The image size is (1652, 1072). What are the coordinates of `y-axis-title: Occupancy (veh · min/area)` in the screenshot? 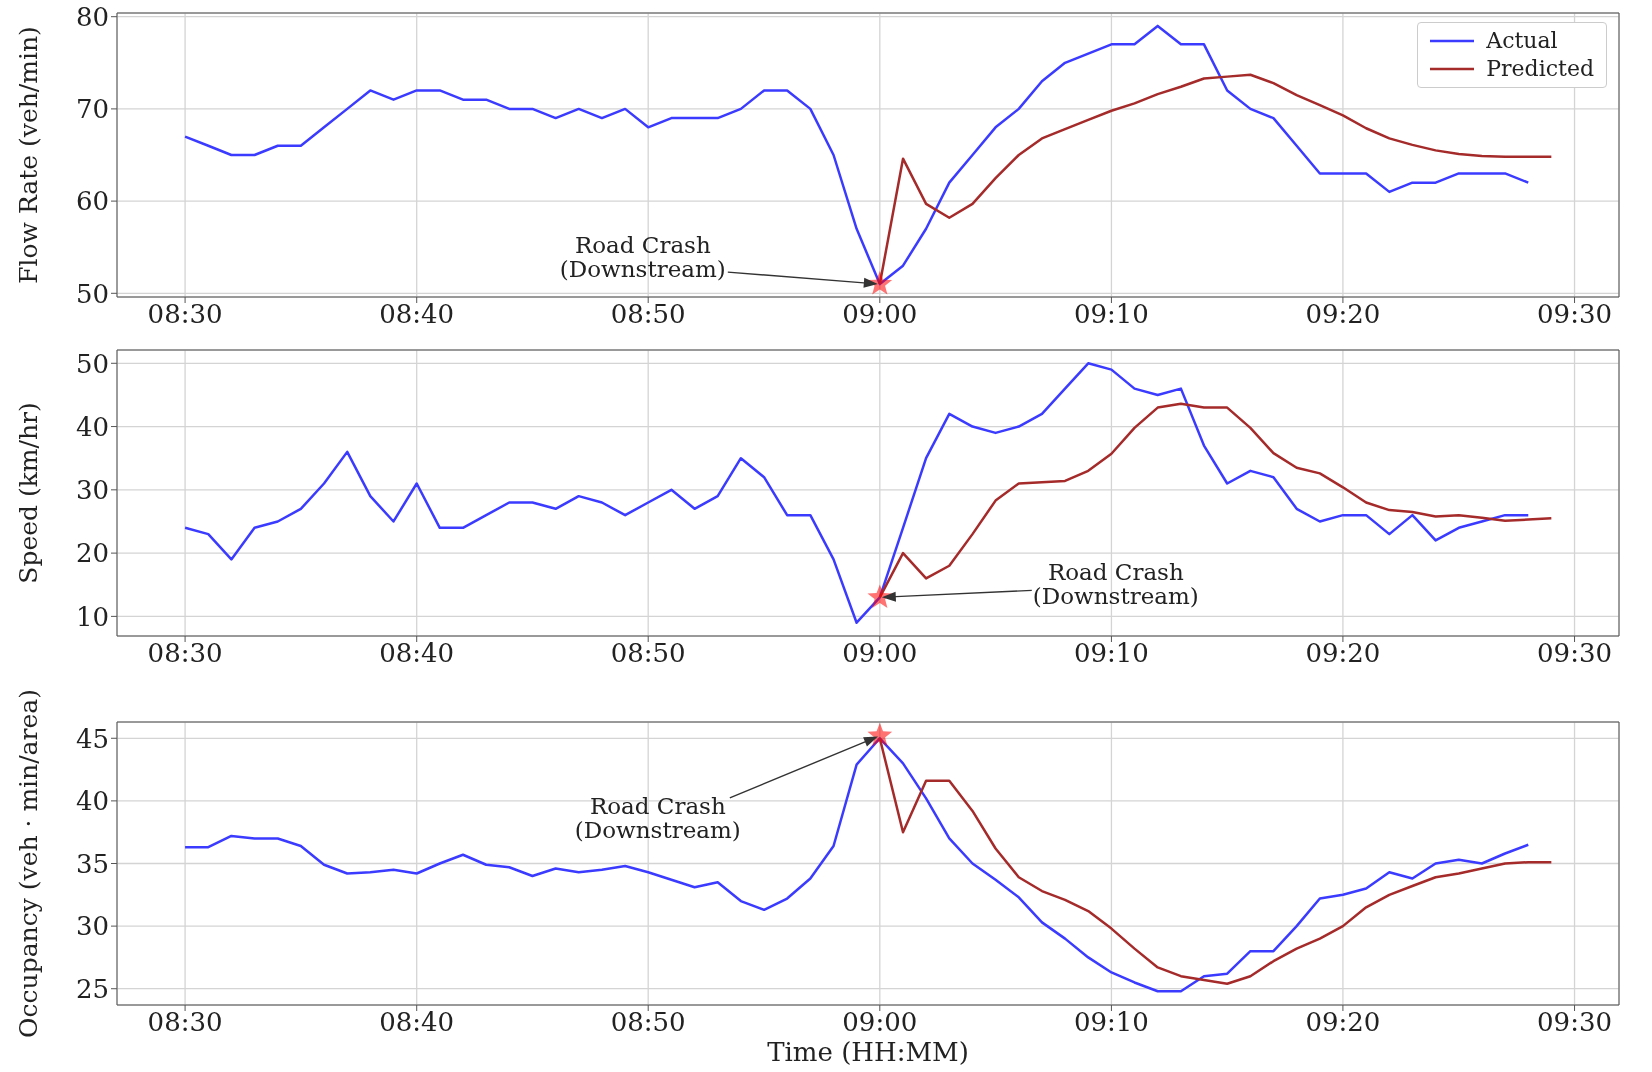 It's located at (28, 863).